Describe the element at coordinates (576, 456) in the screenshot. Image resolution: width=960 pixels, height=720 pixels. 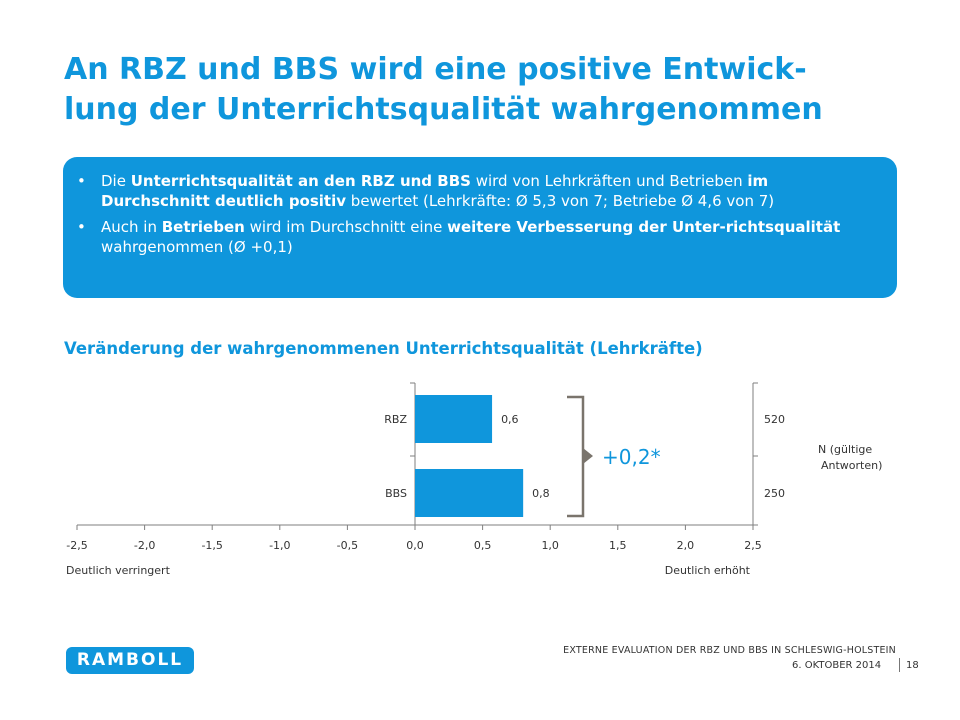
I see `difference-bracket` at that location.